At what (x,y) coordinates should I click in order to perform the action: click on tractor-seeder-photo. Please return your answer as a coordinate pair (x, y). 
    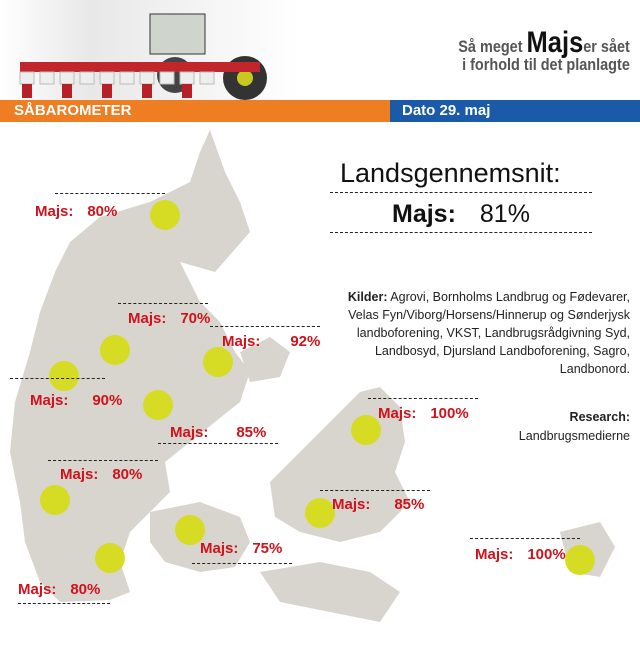
    Looking at the image, I should click on (150, 50).